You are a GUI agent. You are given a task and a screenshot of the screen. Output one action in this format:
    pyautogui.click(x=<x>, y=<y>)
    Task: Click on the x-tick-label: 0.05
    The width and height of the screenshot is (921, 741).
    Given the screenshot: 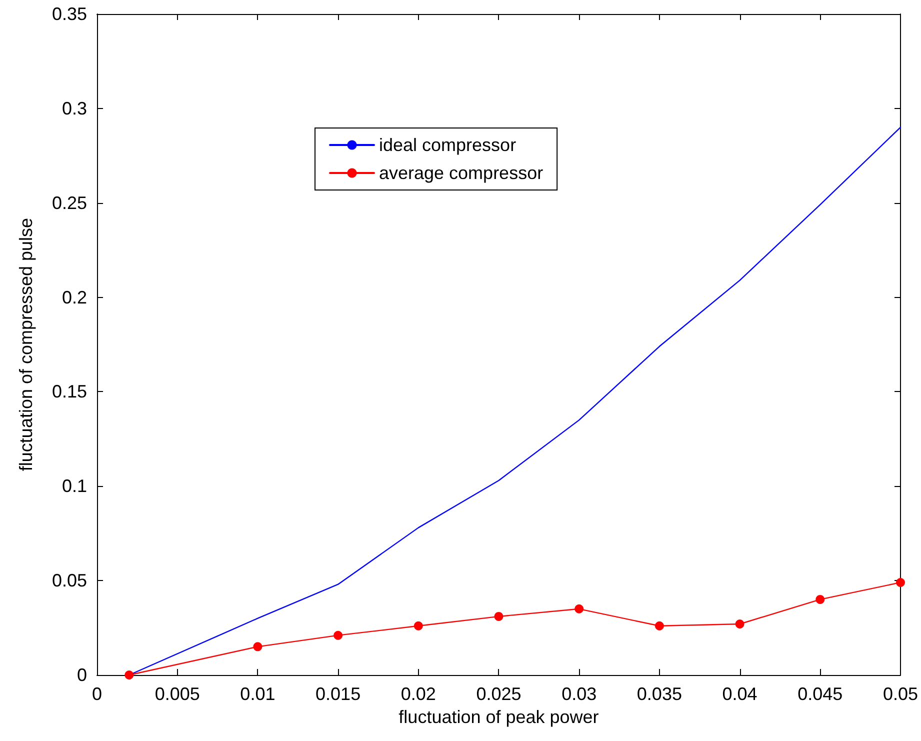 What is the action you would take?
    pyautogui.click(x=900, y=694)
    